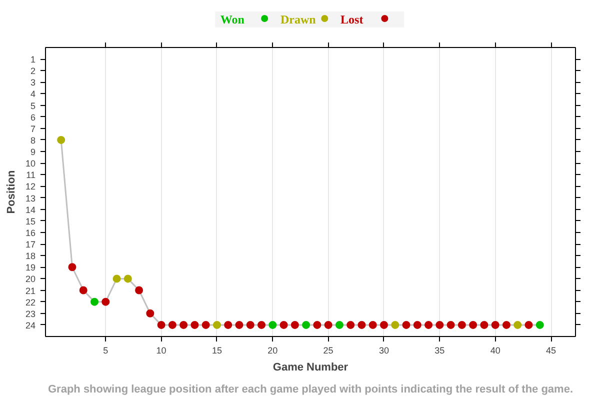 This screenshot has width=600, height=400. Describe the element at coordinates (30, 163) in the screenshot. I see `y-tick-label: 10` at that location.